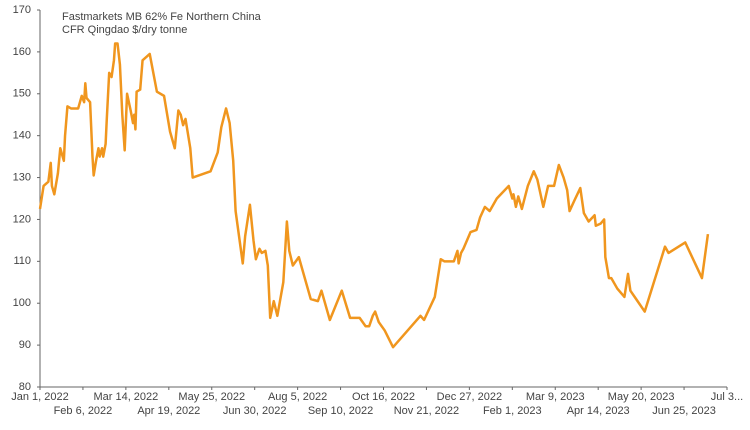 This screenshot has width=750, height=430. I want to click on x-tick-label: May 25, 2022, so click(211, 397).